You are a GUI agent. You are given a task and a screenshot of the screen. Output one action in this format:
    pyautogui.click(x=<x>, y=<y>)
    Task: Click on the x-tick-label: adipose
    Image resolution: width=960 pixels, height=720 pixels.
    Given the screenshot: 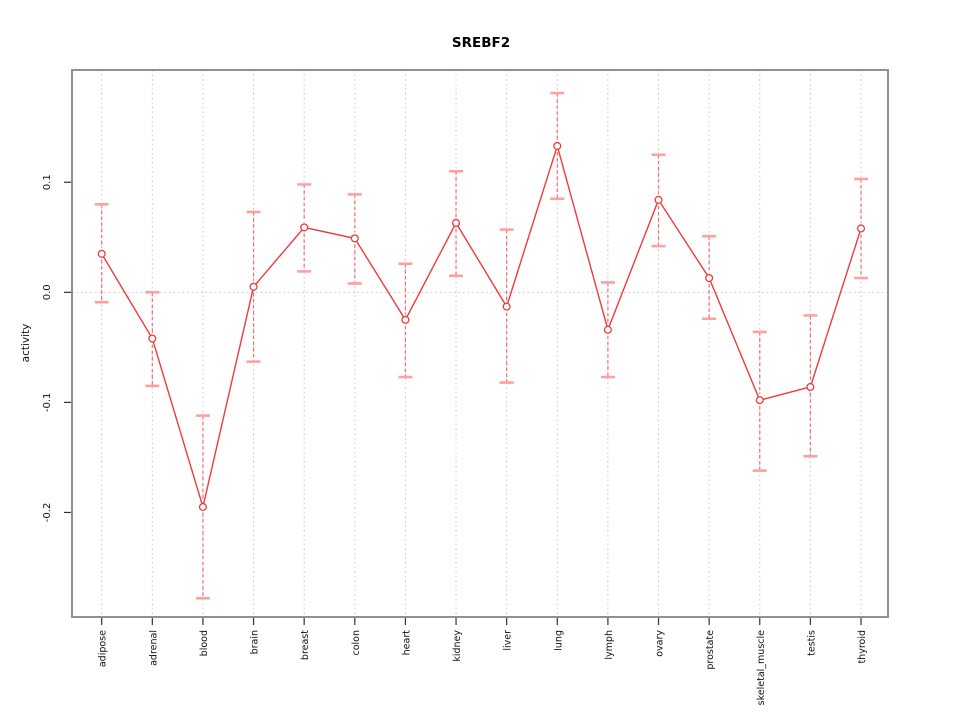 What is the action you would take?
    pyautogui.click(x=103, y=648)
    